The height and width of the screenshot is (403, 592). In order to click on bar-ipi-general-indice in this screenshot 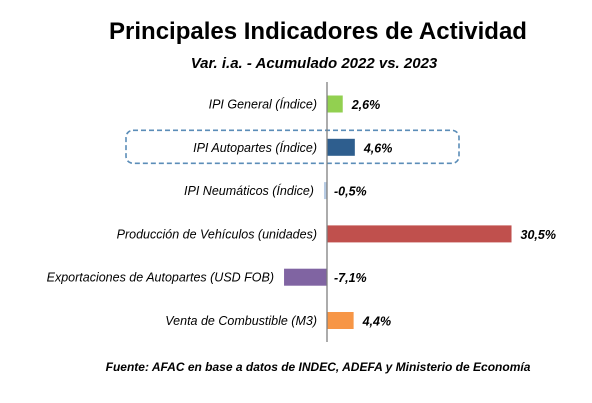, I will do `click(335, 104)`.